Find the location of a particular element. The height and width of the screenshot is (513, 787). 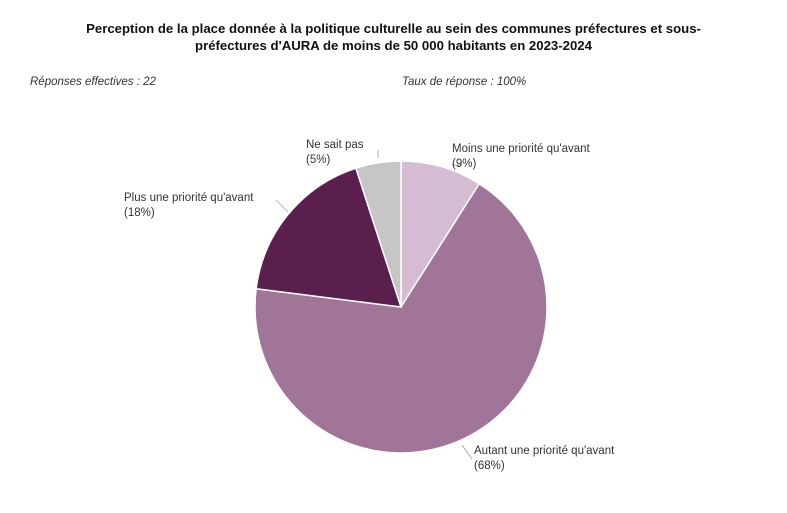

responses-count: Réponses effectives : 22 is located at coordinates (93, 82).